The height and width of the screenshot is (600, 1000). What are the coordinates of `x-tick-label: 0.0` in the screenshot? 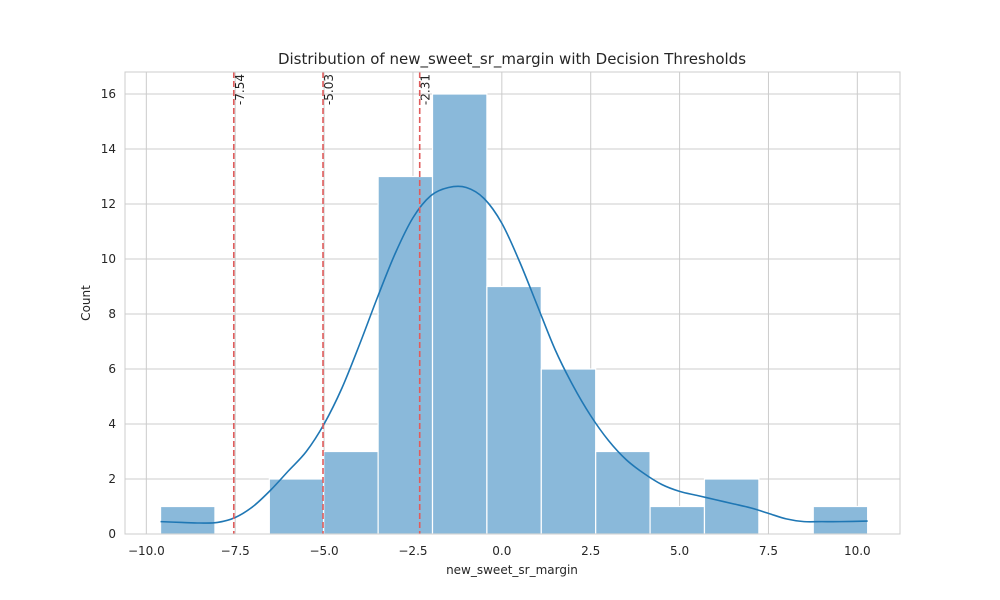 It's located at (501, 551).